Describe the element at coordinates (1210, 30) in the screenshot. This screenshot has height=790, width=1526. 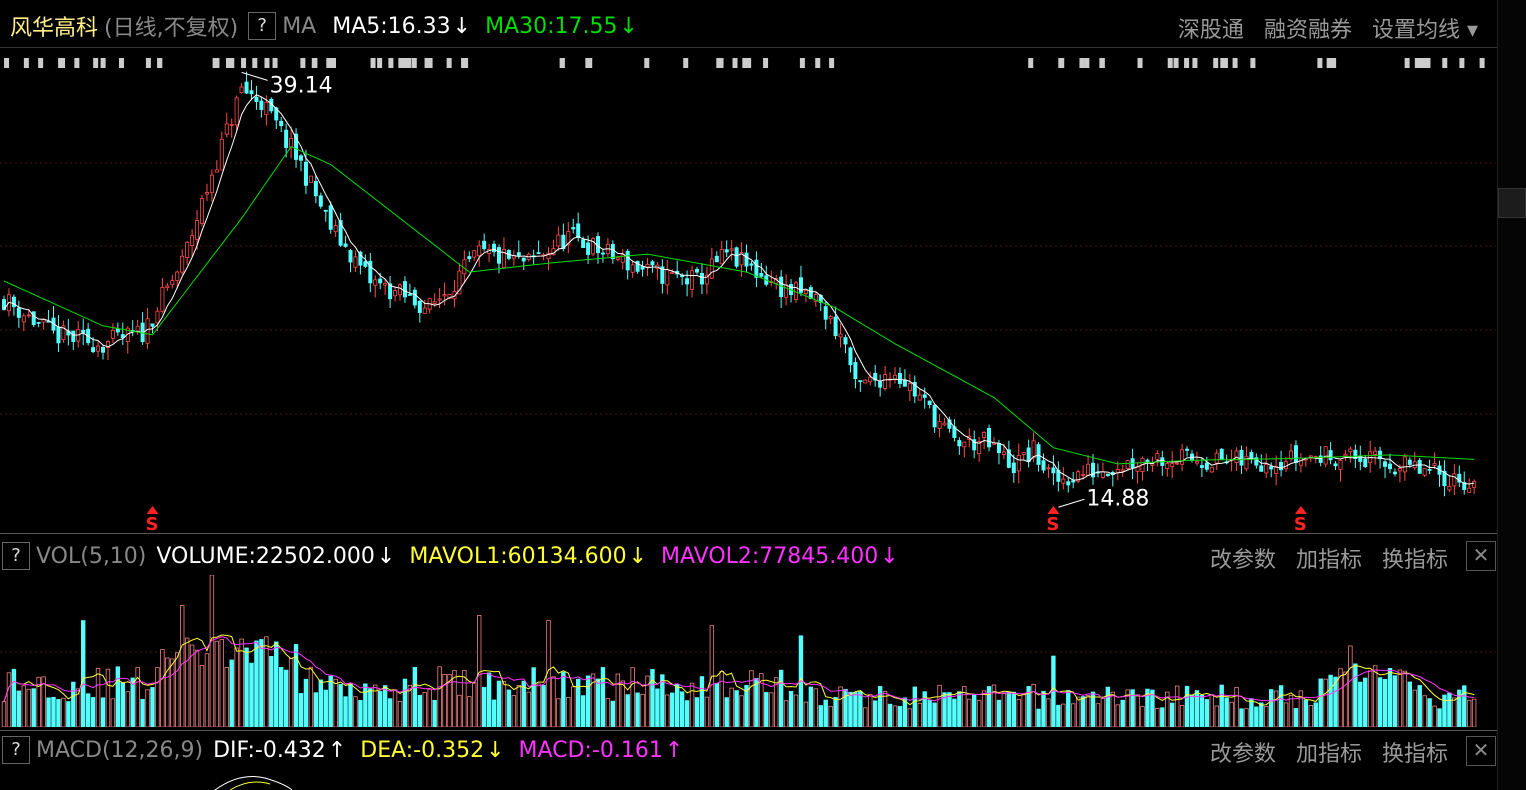
I see `menu-shenguotong: 深股通` at that location.